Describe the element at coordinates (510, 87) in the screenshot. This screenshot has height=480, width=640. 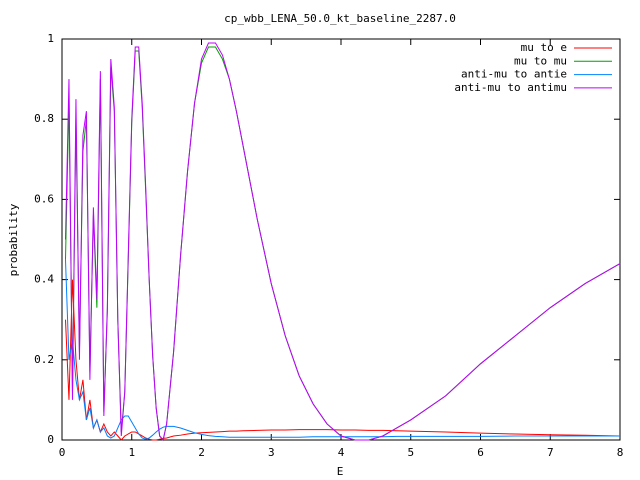
I see `legend-label: anti-mu to antimu` at that location.